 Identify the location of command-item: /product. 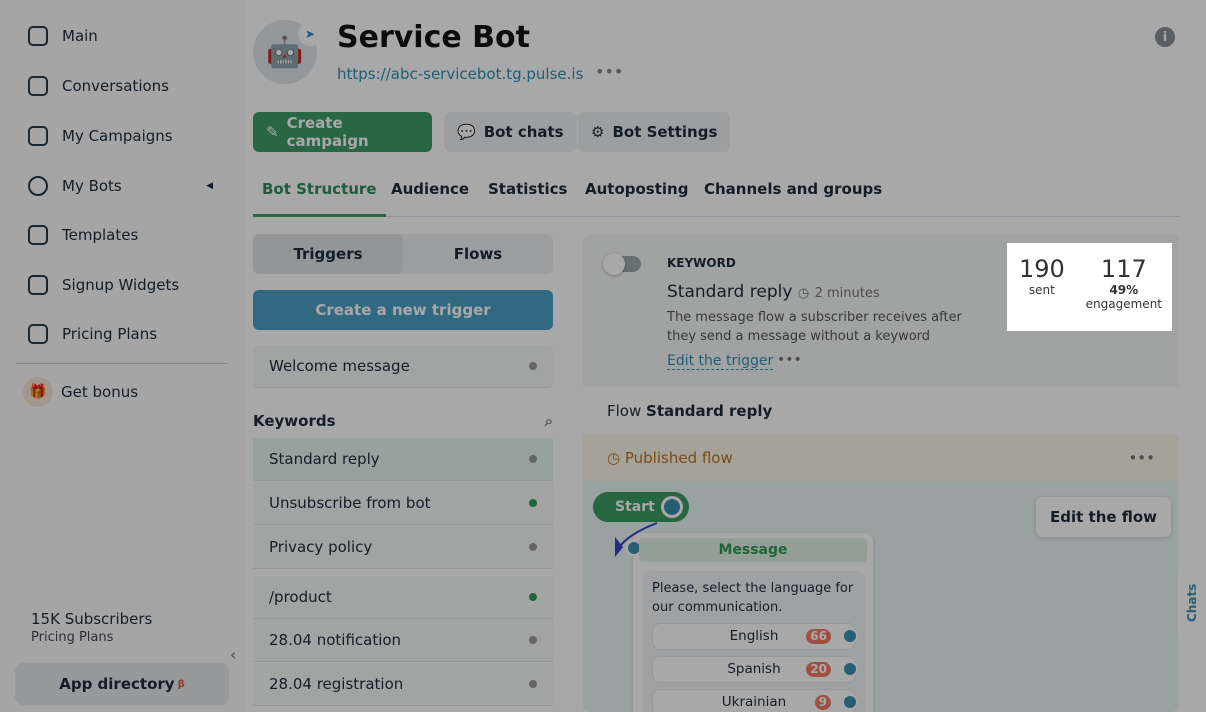
(403, 597).